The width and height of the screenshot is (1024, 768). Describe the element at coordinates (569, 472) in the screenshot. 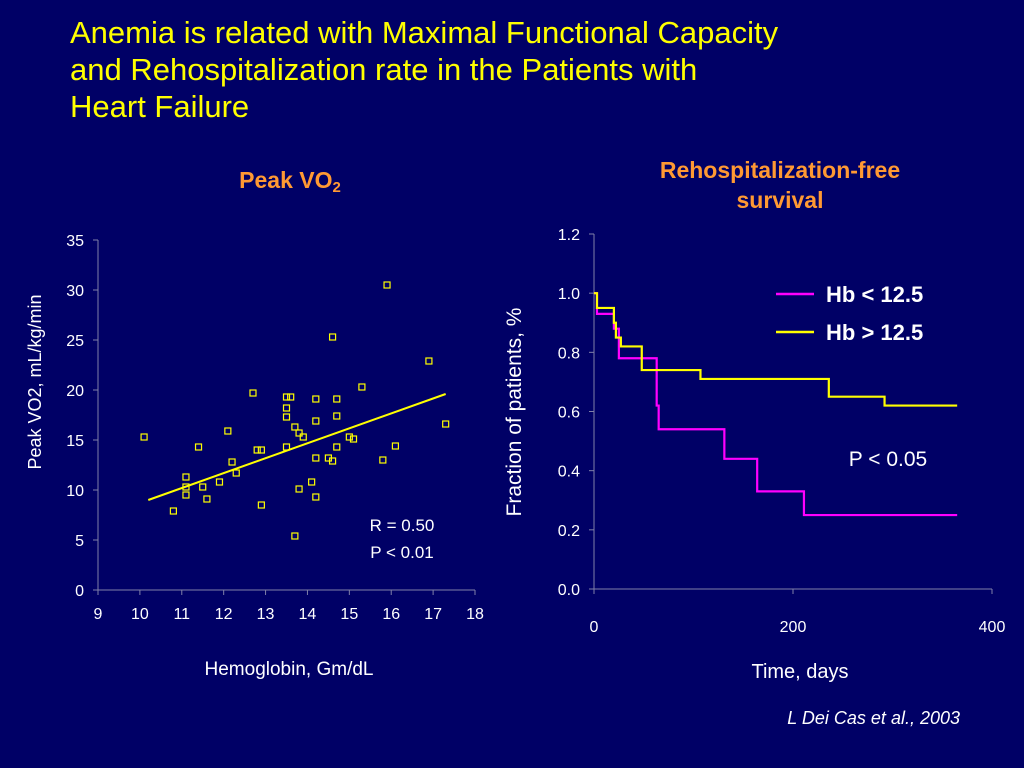

I see `survival-y-tick-label: 0.4` at that location.